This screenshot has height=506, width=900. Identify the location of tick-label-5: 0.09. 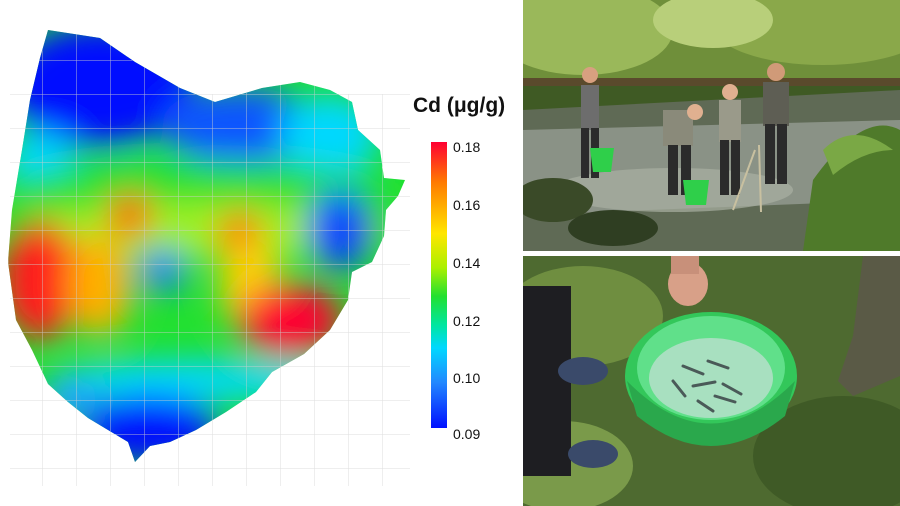
(467, 434).